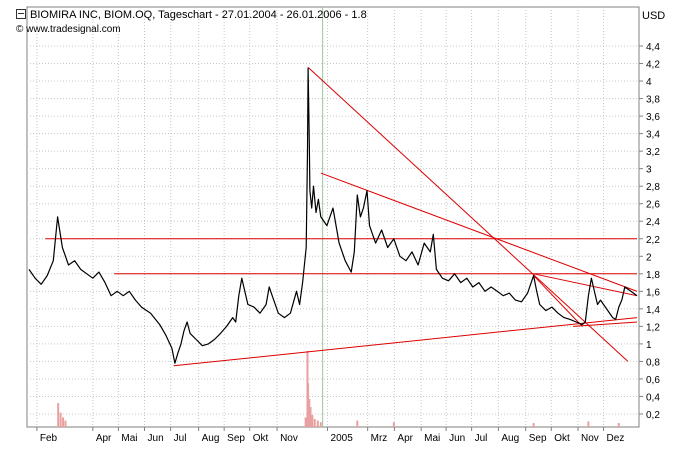  I want to click on y-tick-label: 2,4, so click(653, 222).